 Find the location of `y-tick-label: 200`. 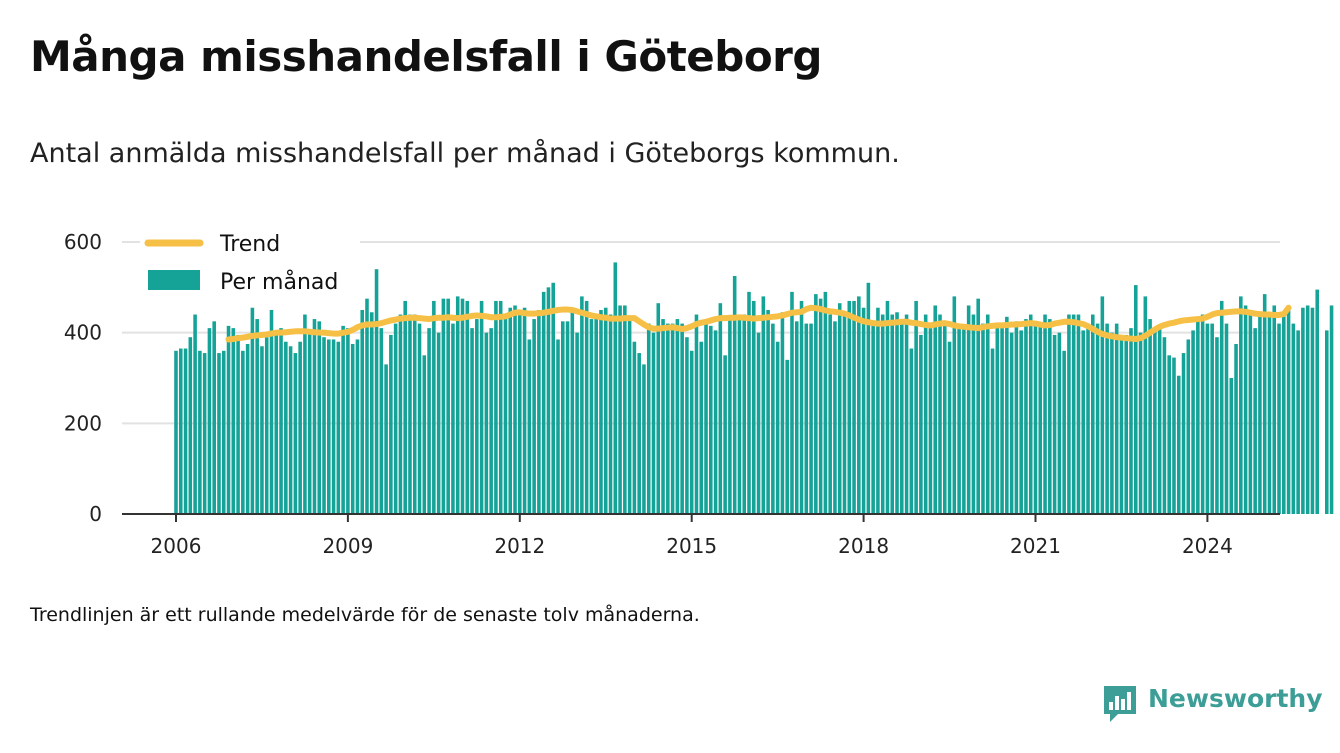

y-tick-label: 200 is located at coordinates (83, 423).